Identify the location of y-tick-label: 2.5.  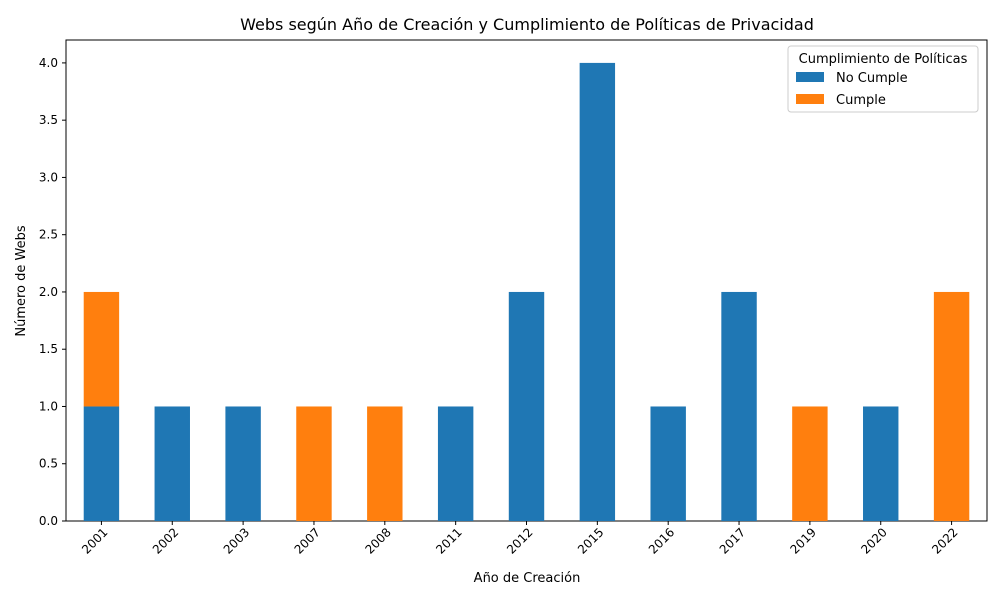
(48, 235).